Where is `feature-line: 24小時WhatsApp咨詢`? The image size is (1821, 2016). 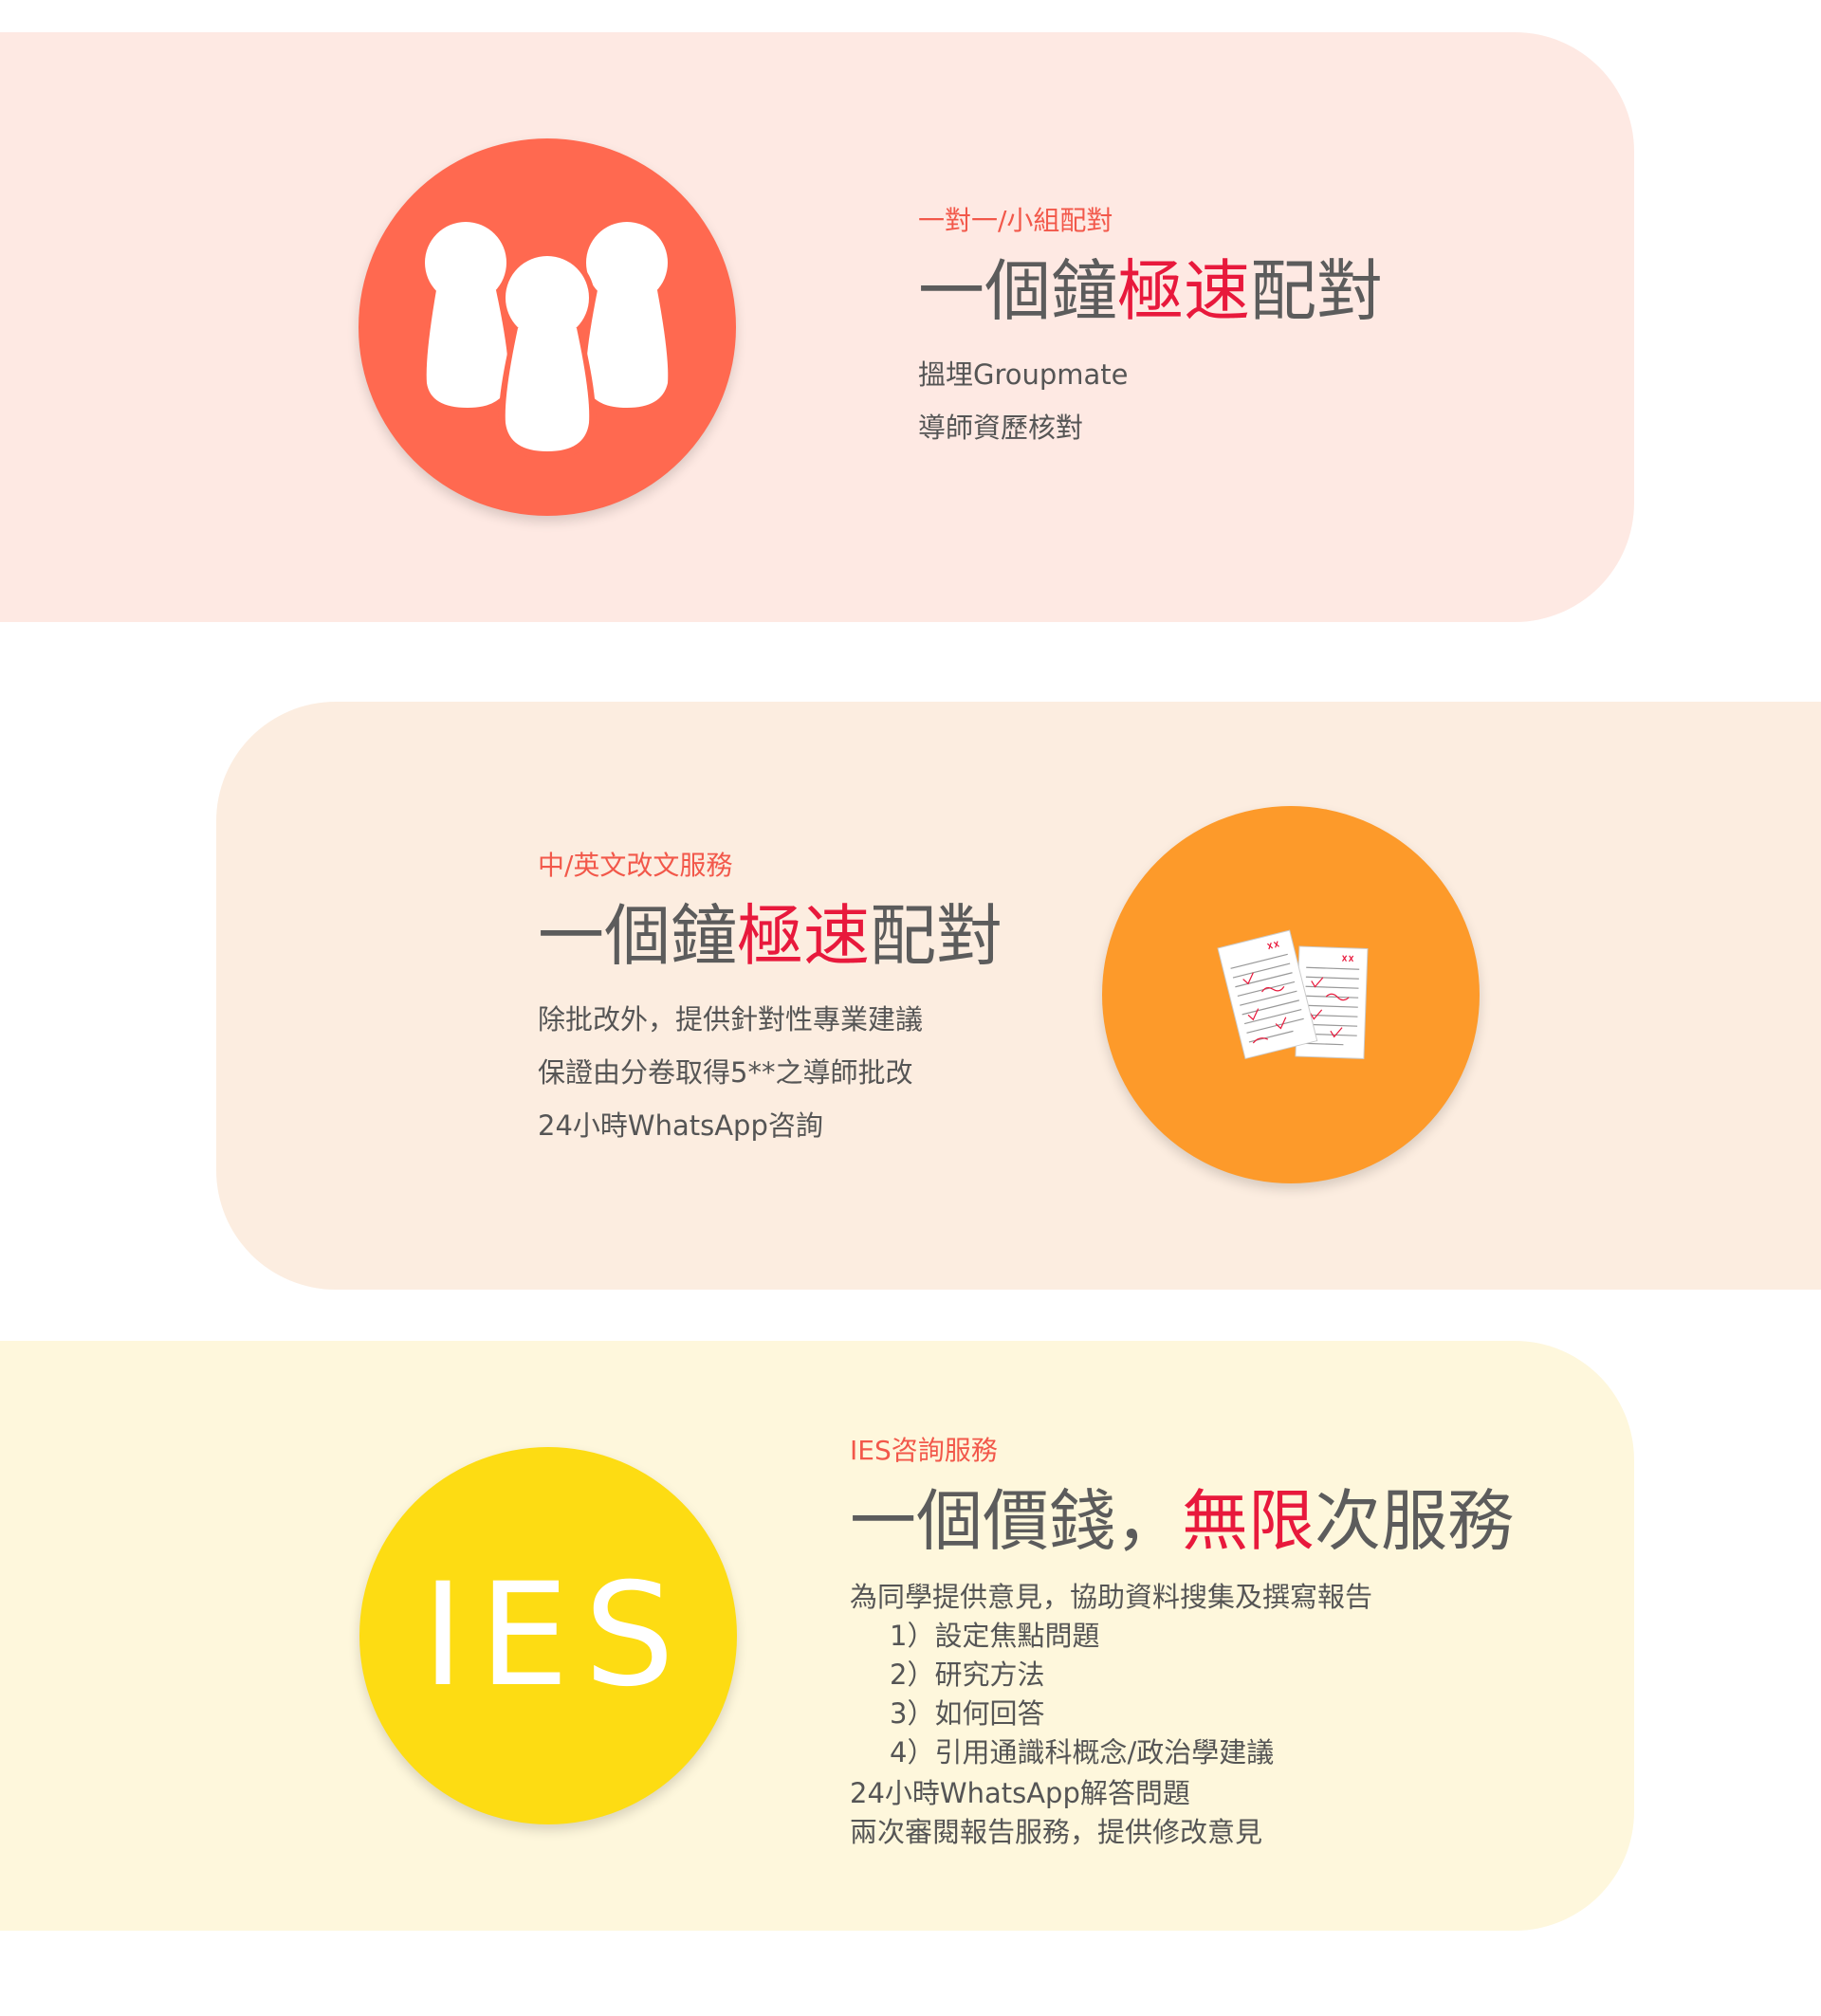
feature-line: 24小時WhatsApp咨詢 is located at coordinates (680, 1125).